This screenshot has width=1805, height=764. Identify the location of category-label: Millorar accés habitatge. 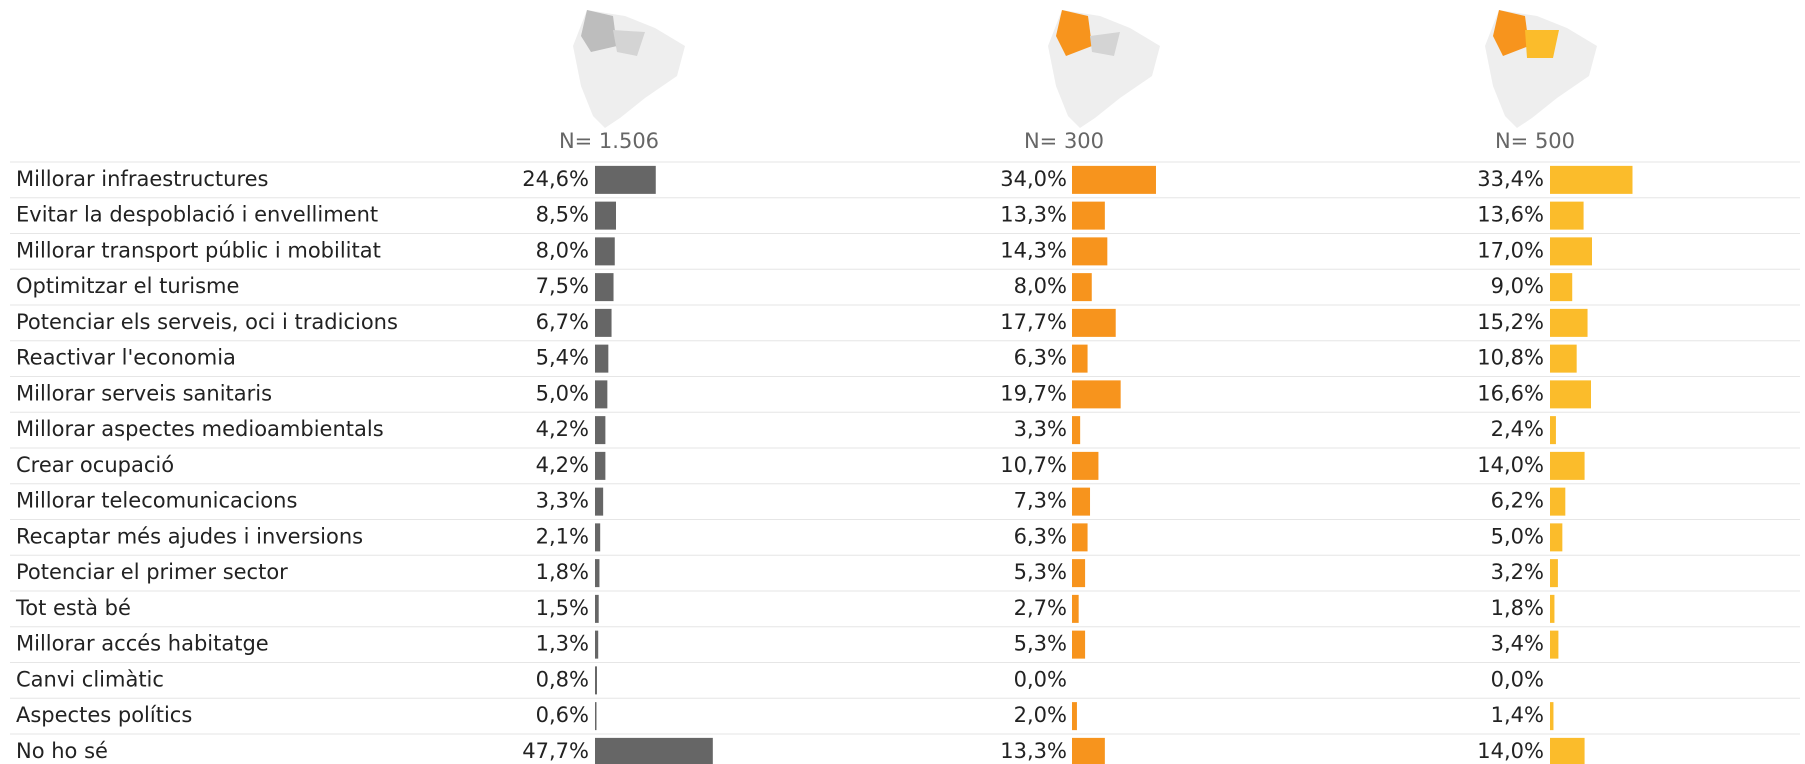
(142, 644).